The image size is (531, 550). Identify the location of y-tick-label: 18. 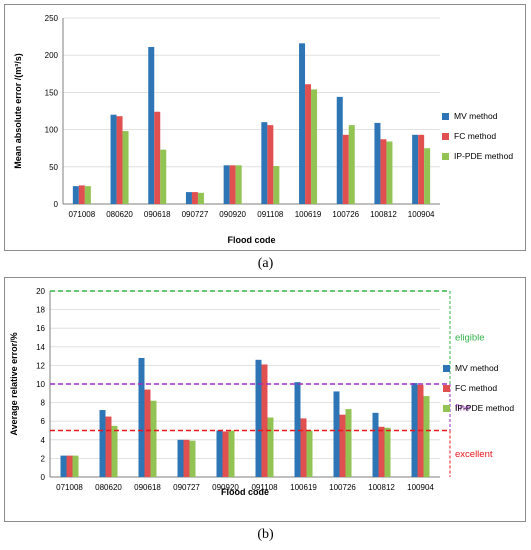
(40, 310).